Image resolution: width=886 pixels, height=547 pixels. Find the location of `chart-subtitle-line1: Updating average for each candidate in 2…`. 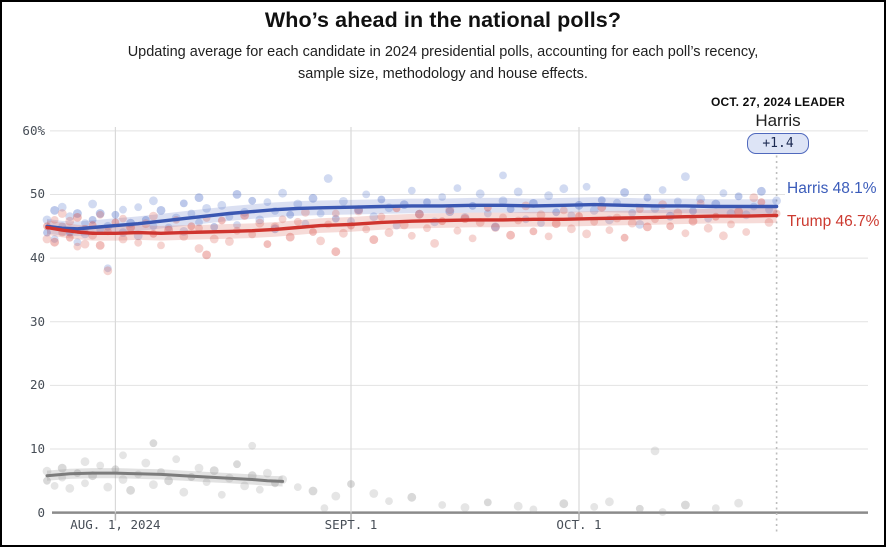

chart-subtitle-line1: Updating average for each candidate in 2… is located at coordinates (443, 52).